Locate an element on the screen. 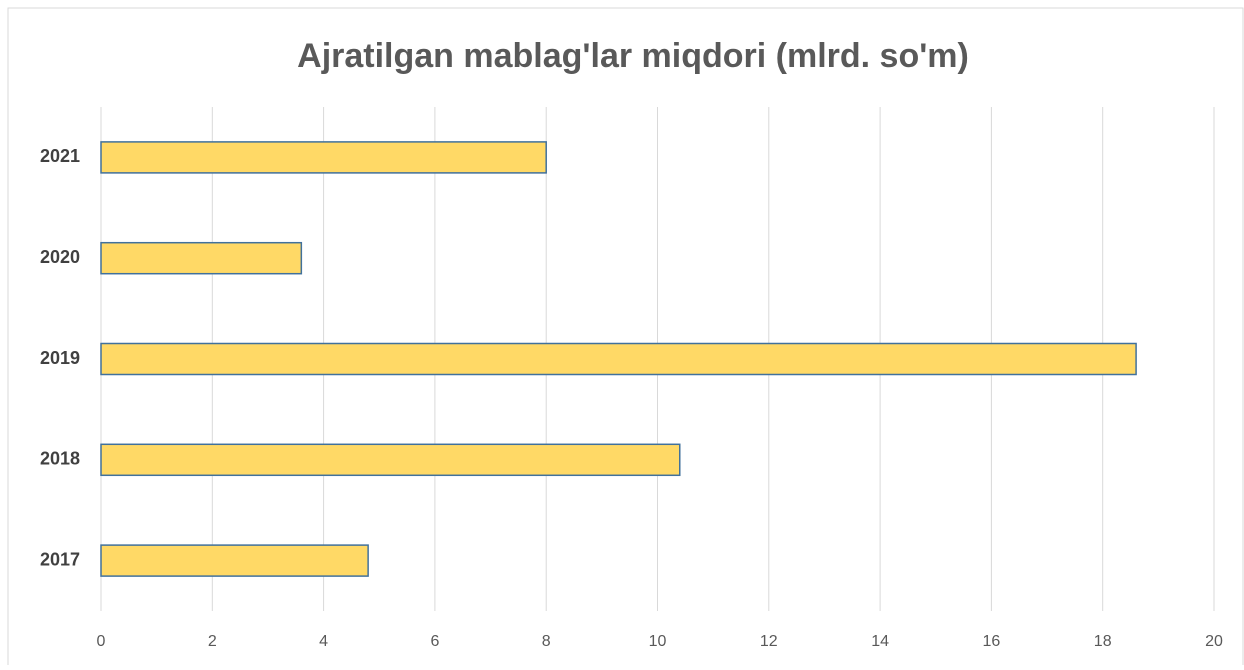  x-tick-label: 6 is located at coordinates (434, 641).